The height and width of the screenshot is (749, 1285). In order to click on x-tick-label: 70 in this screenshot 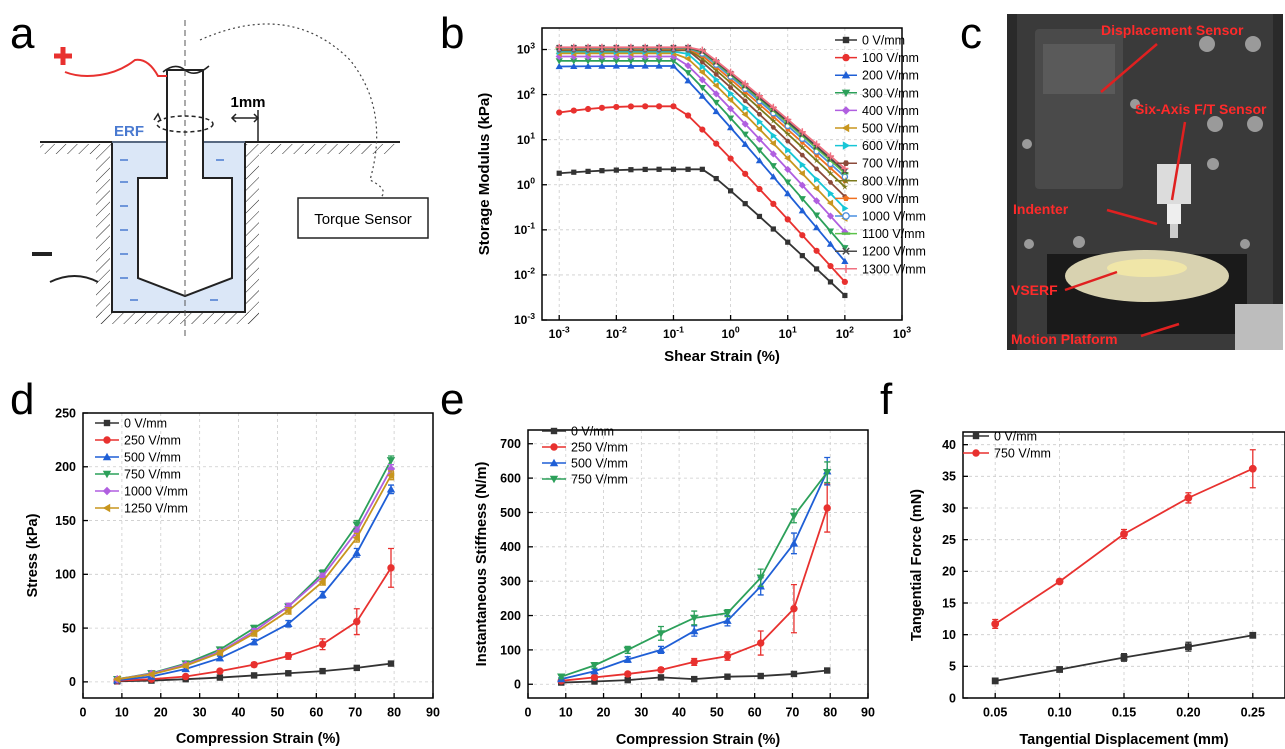, I will do `click(355, 713)`.